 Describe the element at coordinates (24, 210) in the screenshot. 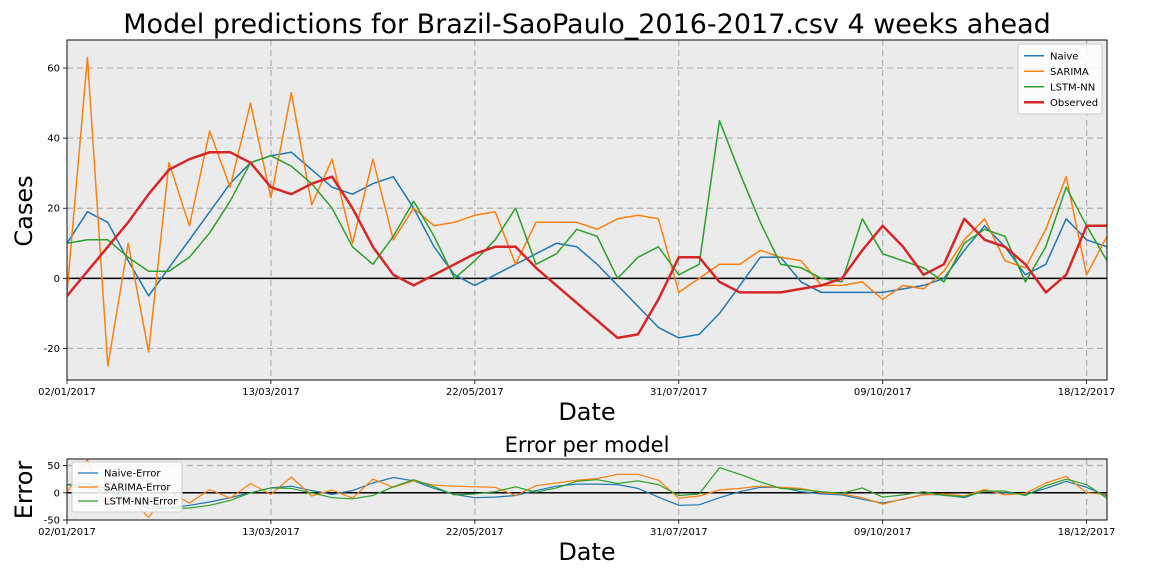

I see `predictions-y-label: Cases` at that location.